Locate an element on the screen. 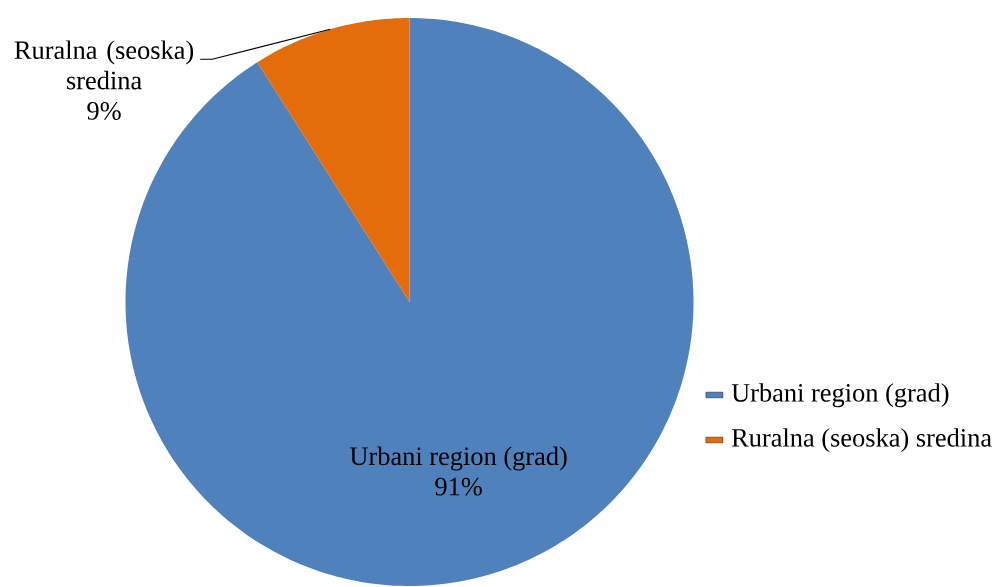 The width and height of the screenshot is (1001, 587). data-label: 9% is located at coordinates (104, 111).